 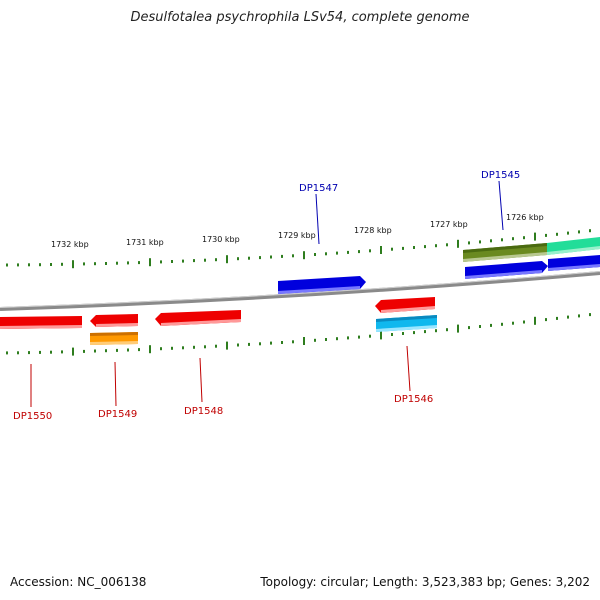 What do you see at coordinates (32, 416) in the screenshot?
I see `label-dp1550: DP1550` at bounding box center [32, 416].